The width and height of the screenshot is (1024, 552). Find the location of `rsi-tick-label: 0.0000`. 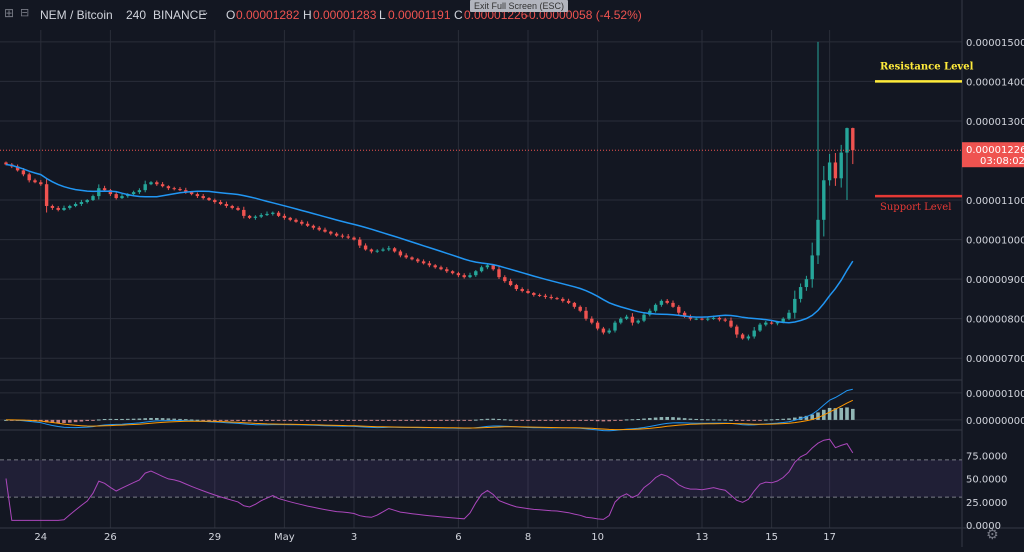

rsi-tick-label: 0.0000 is located at coordinates (983, 526).